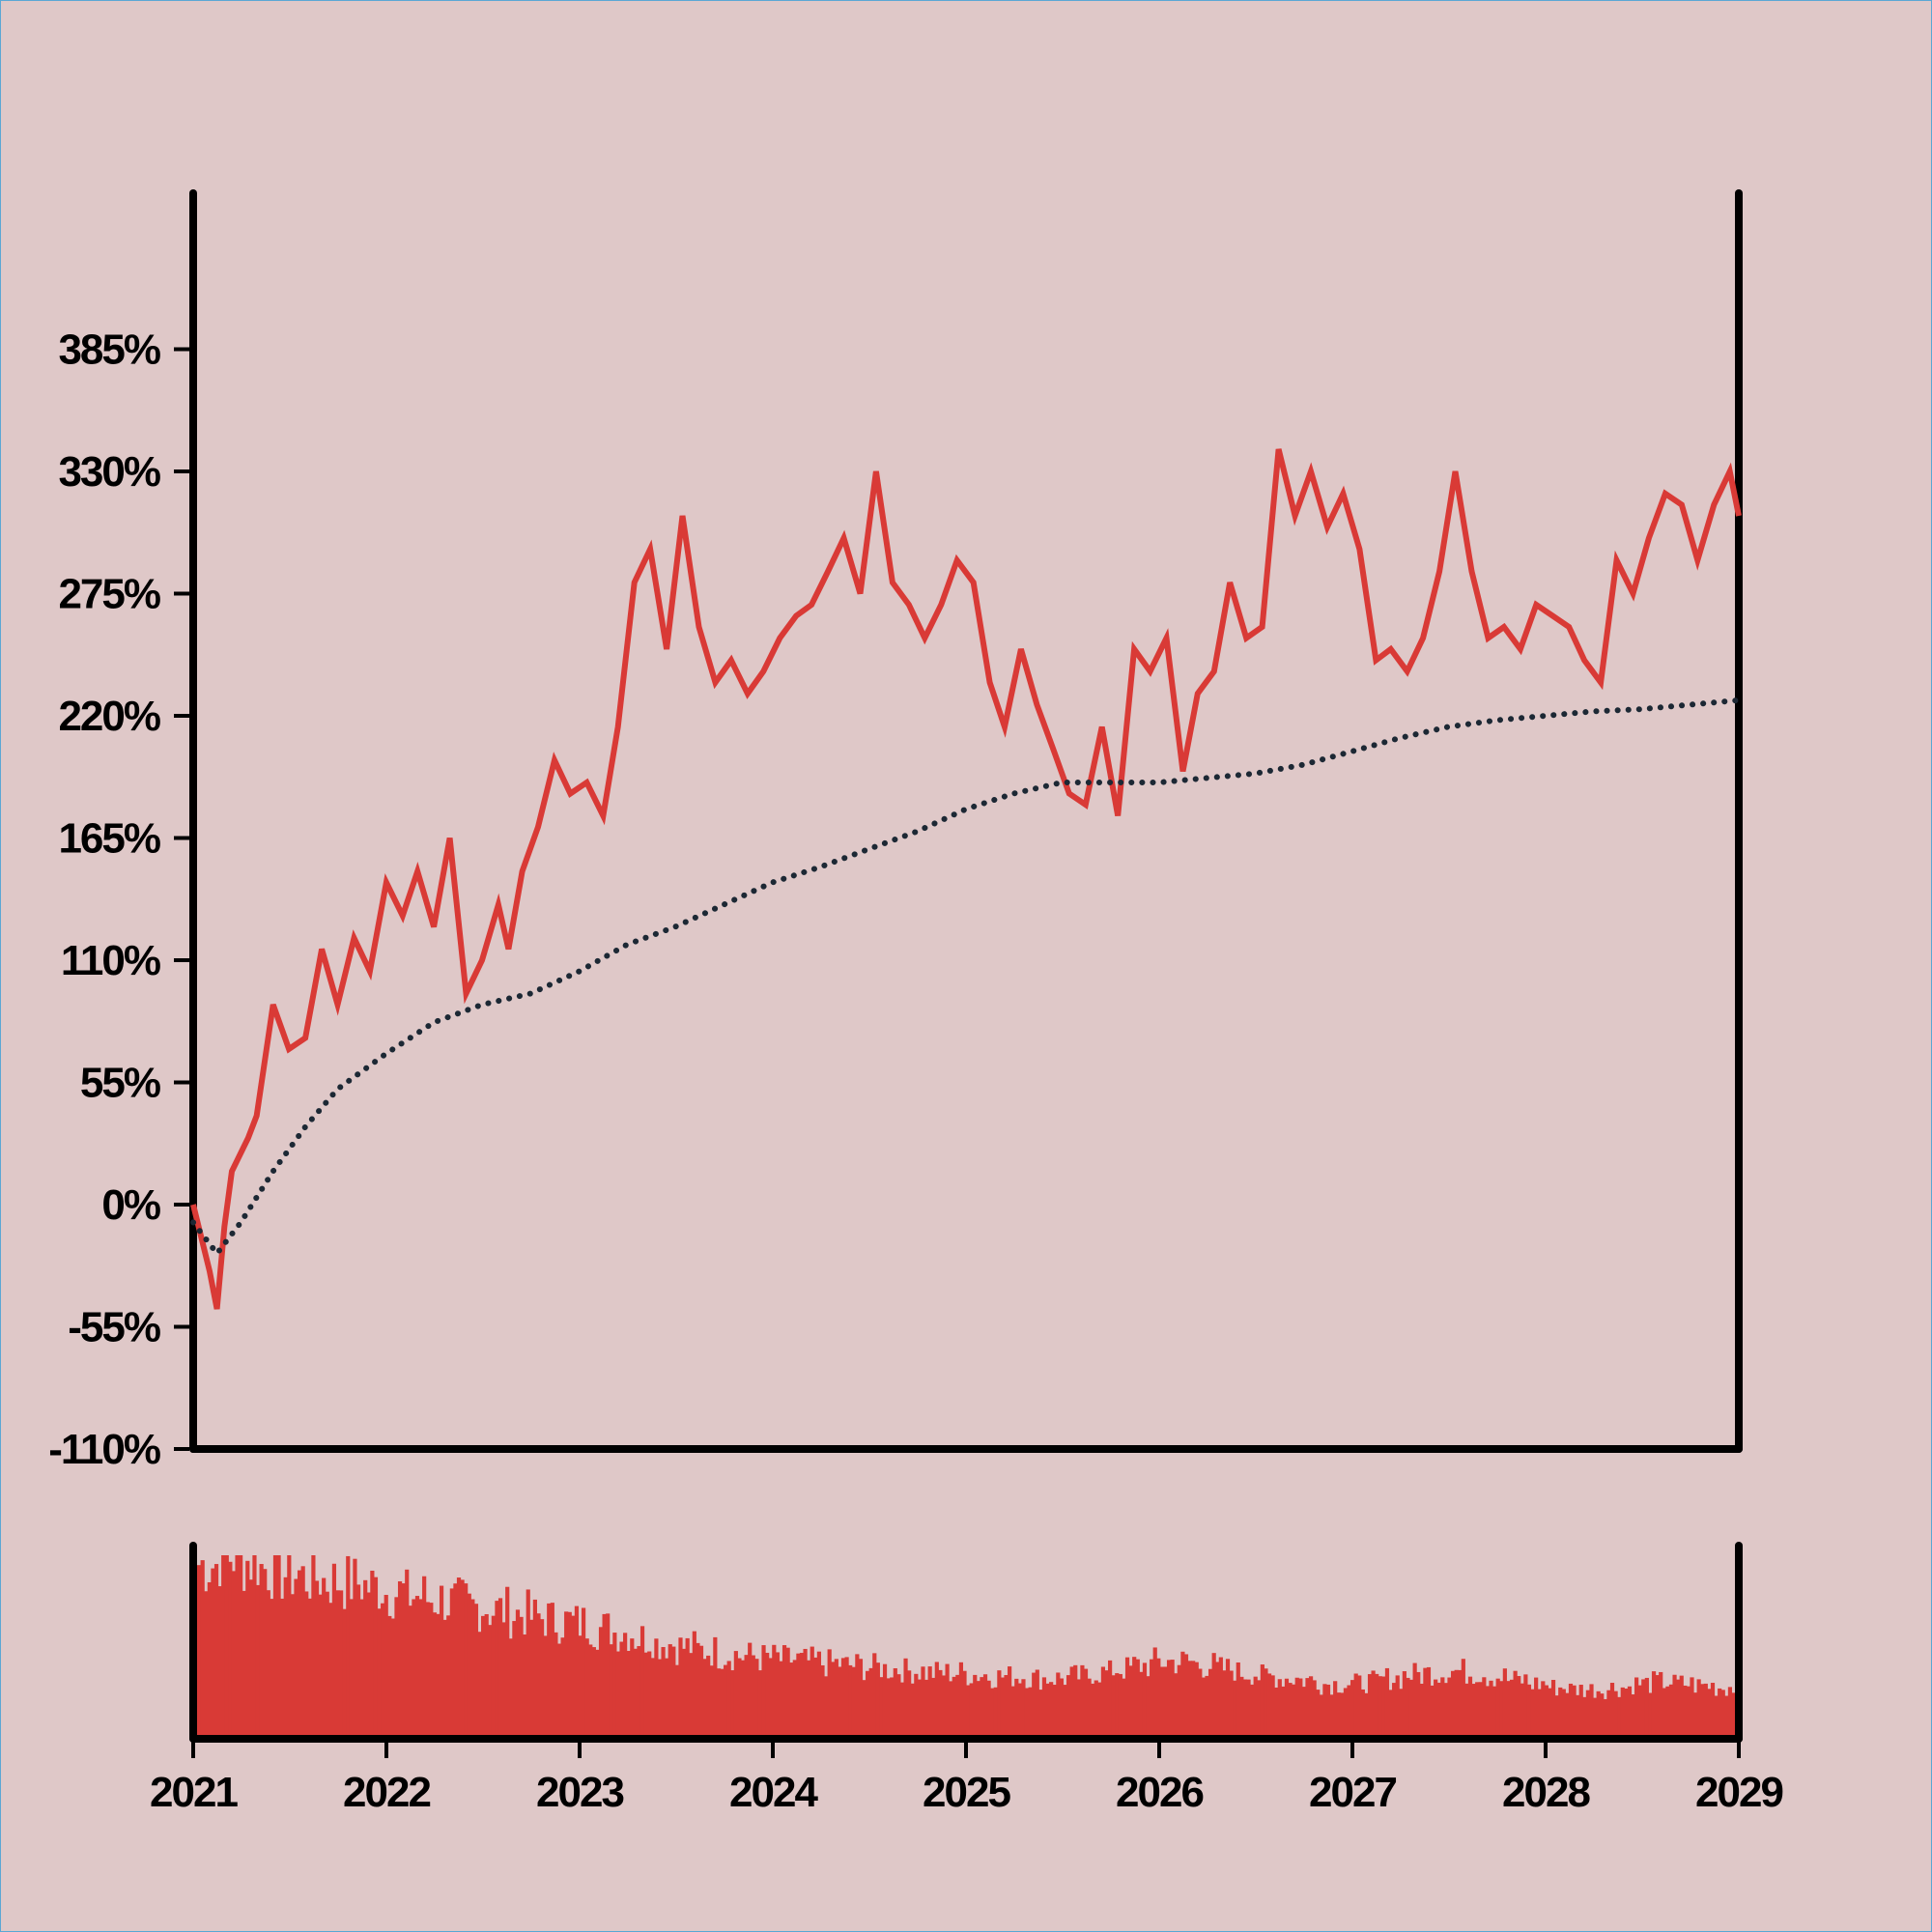 This screenshot has width=1932, height=1932. Describe the element at coordinates (120, 1083) in the screenshot. I see `y-tick-label: 55%` at that location.